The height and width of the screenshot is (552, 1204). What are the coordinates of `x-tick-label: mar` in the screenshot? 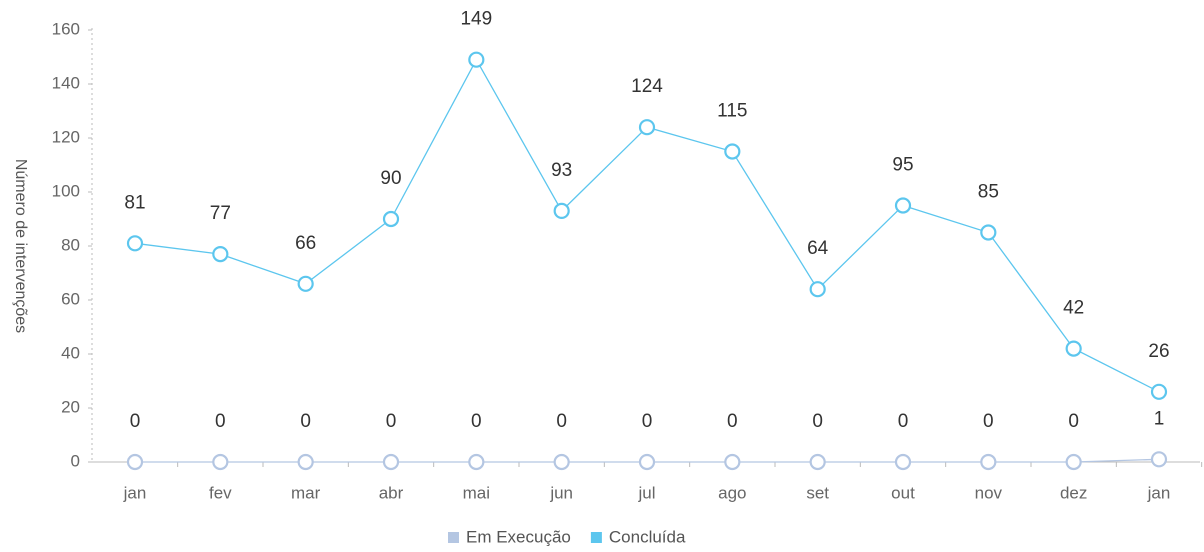 It's located at (306, 492).